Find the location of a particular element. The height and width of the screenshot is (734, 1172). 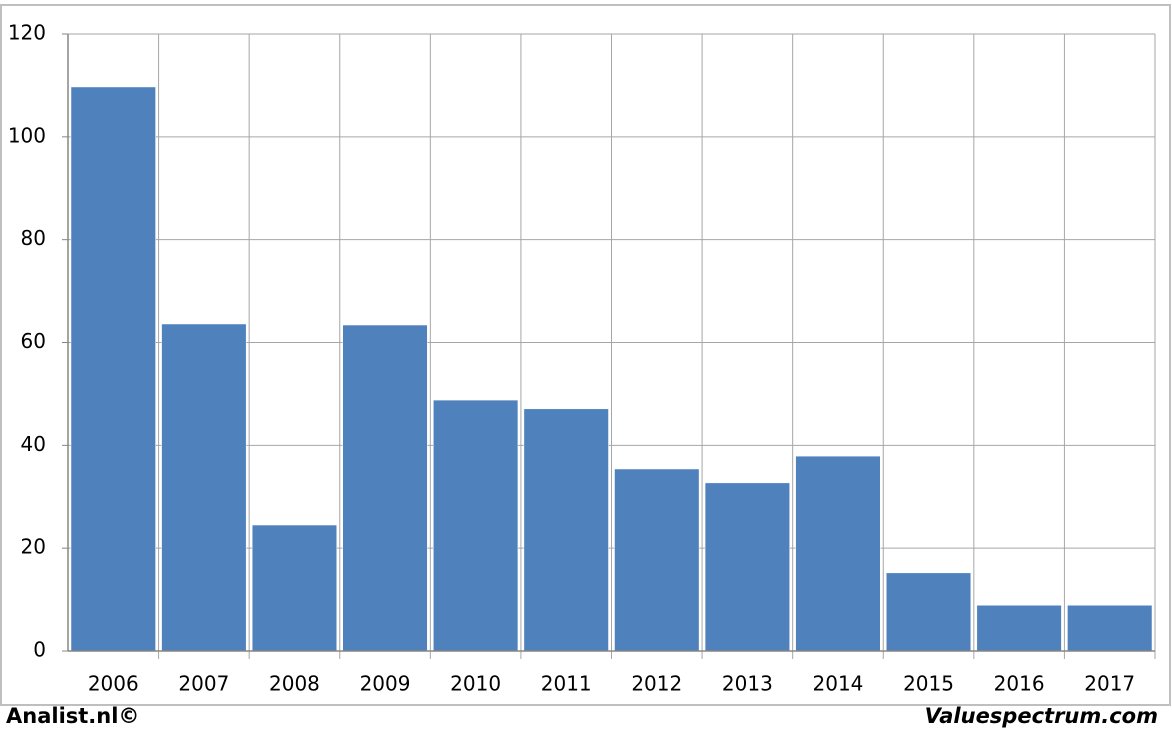

x-tick-label: 2016 is located at coordinates (1019, 684).